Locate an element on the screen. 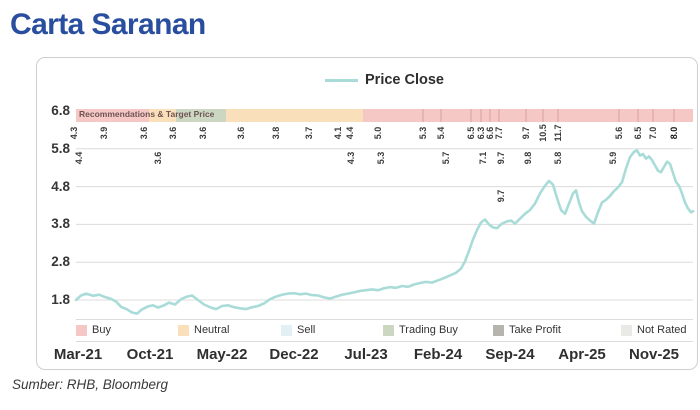 The height and width of the screenshot is (410, 700). rating-legend-item-take-profit: Take Profit is located at coordinates (527, 330).